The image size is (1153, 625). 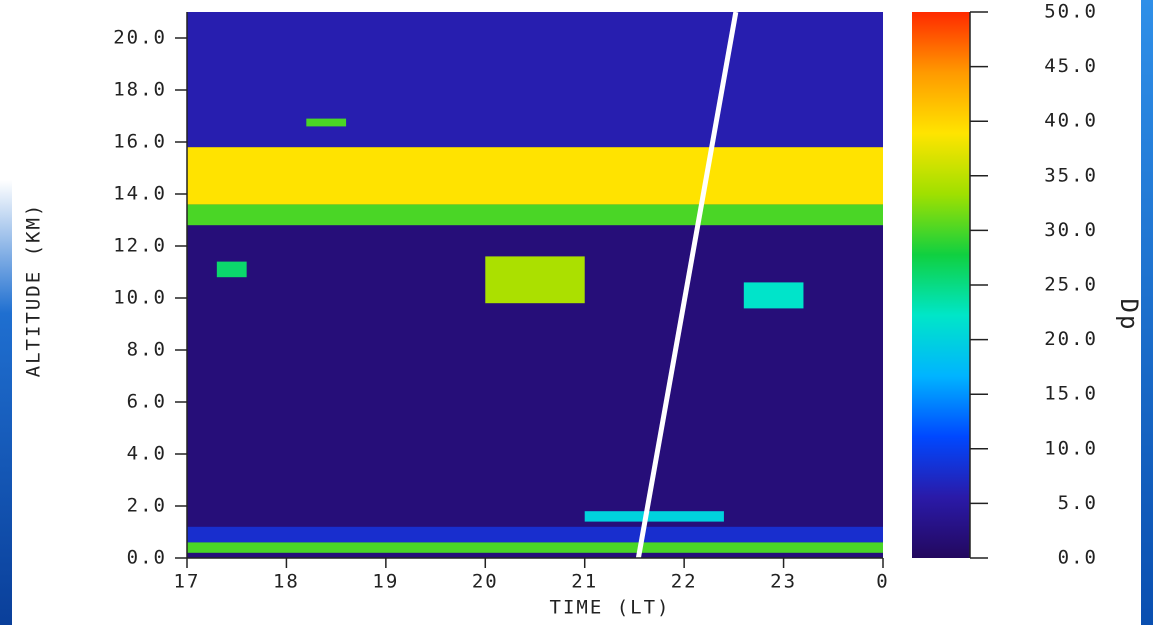 I want to click on y-tick-label: 0.0, so click(x=147, y=558).